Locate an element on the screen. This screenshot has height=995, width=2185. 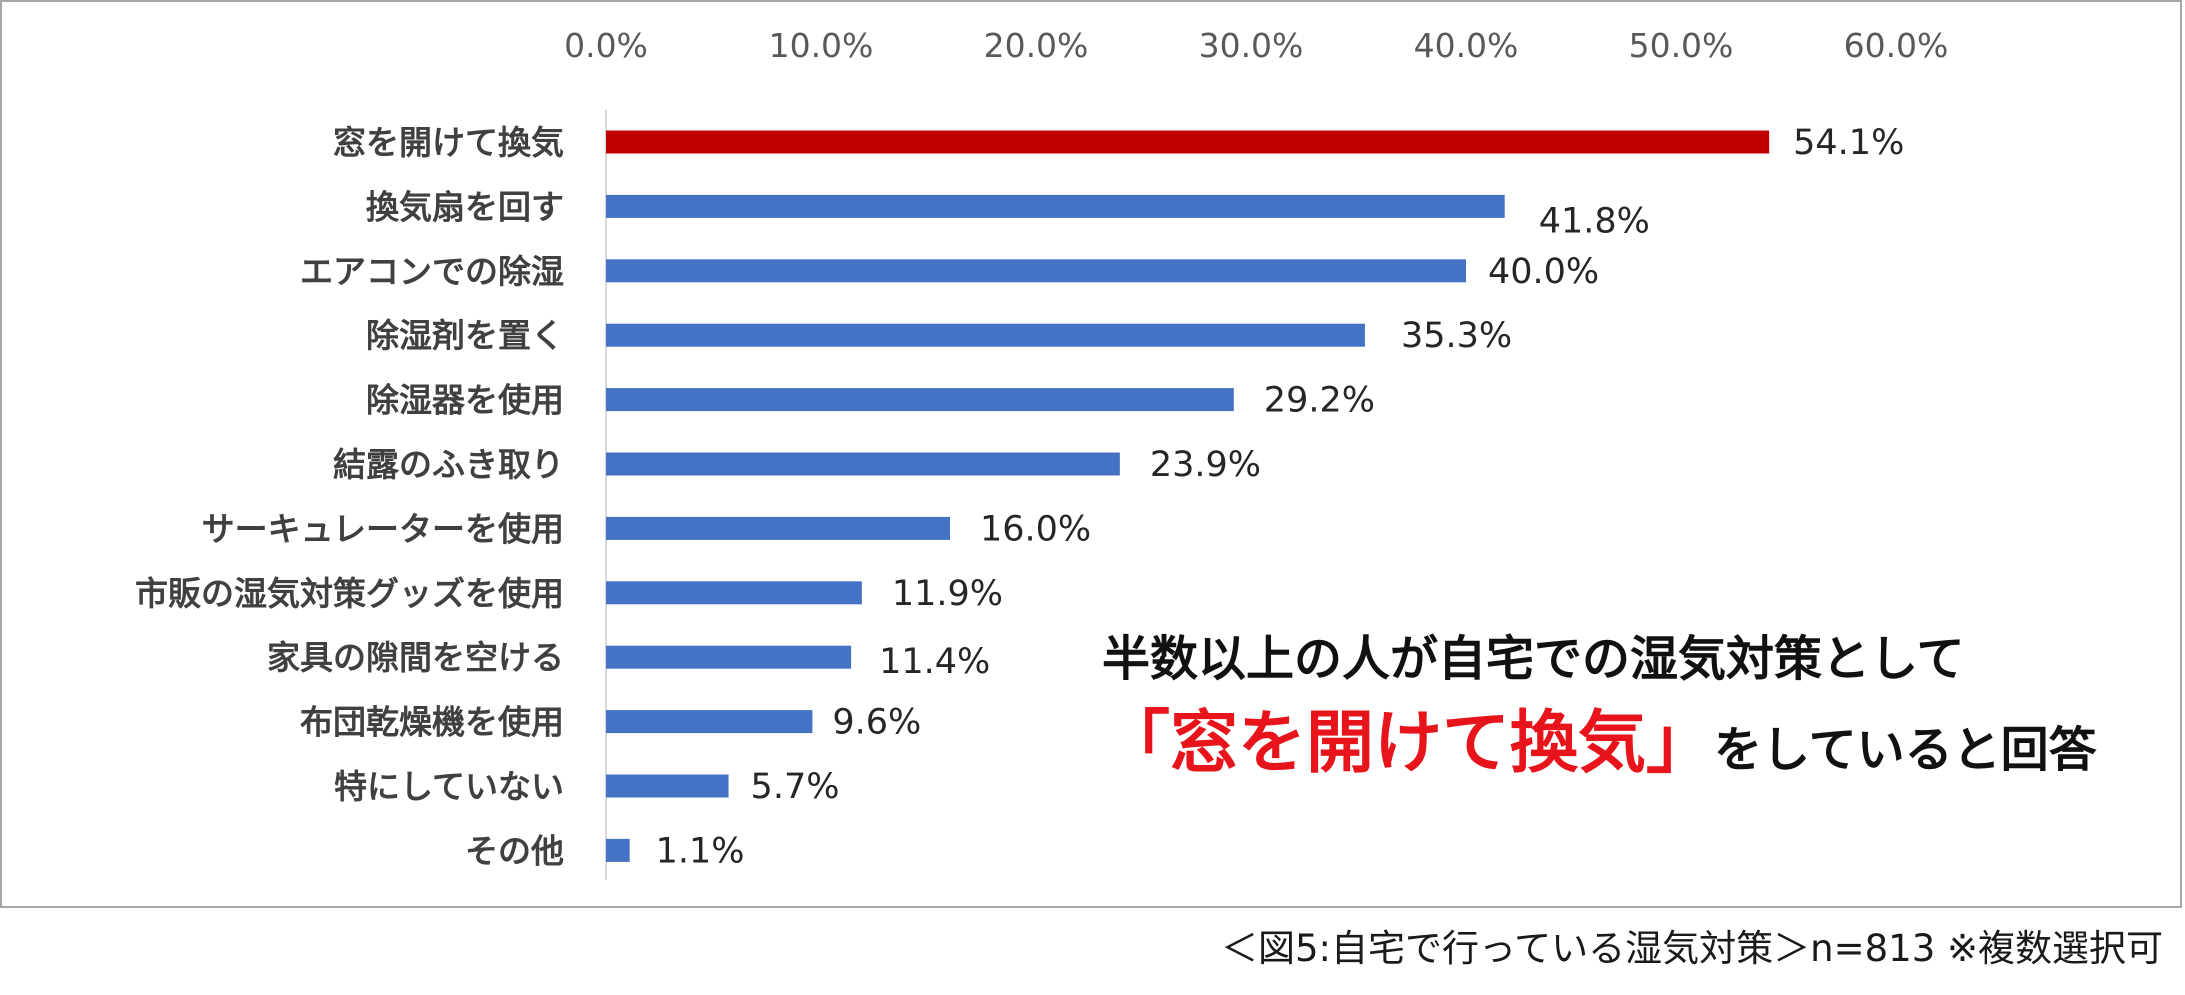
callout-tail: をしていると回答 is located at coordinates (1905, 750).